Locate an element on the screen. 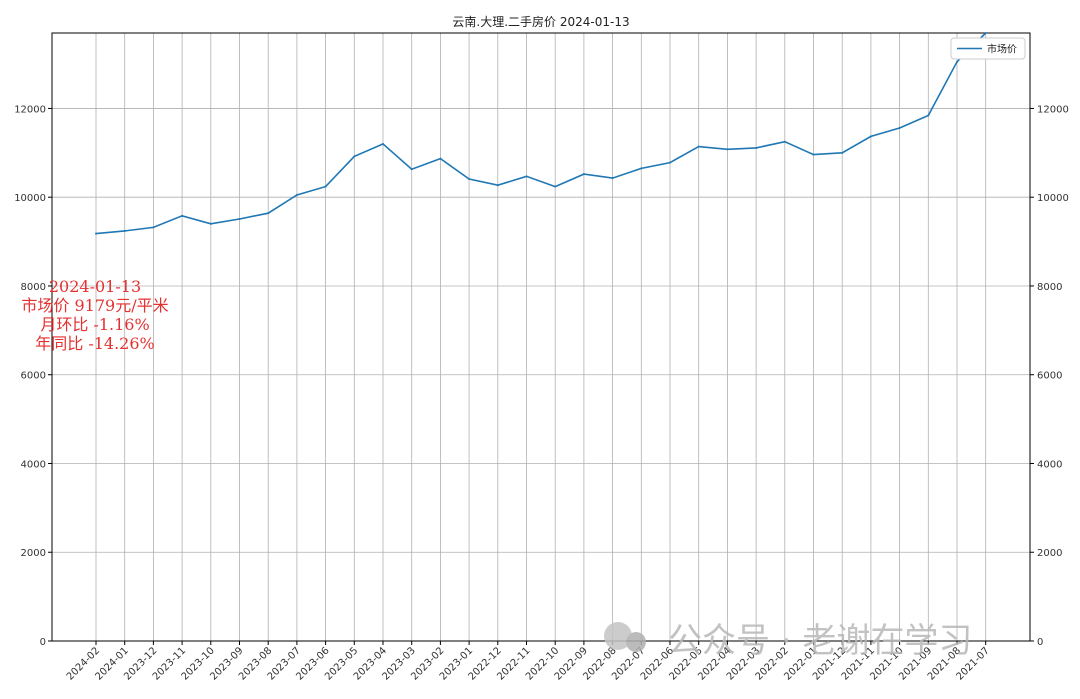 The width and height of the screenshot is (1080, 699). y-tick-label-right: 6000 is located at coordinates (1049, 376).